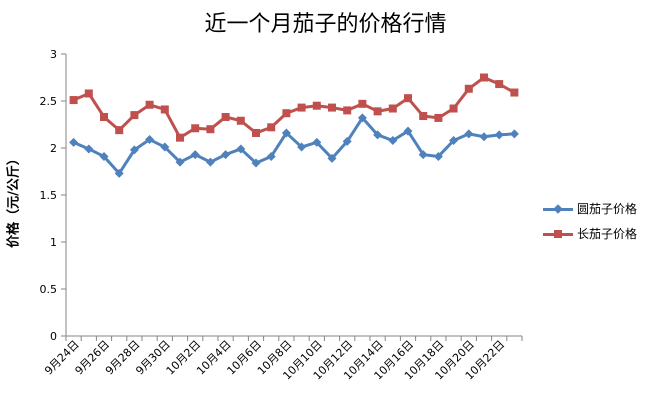 The image size is (651, 400). What do you see at coordinates (14, 200) in the screenshot?
I see `y-axis-label: 价格（元/公斤）` at bounding box center [14, 200].